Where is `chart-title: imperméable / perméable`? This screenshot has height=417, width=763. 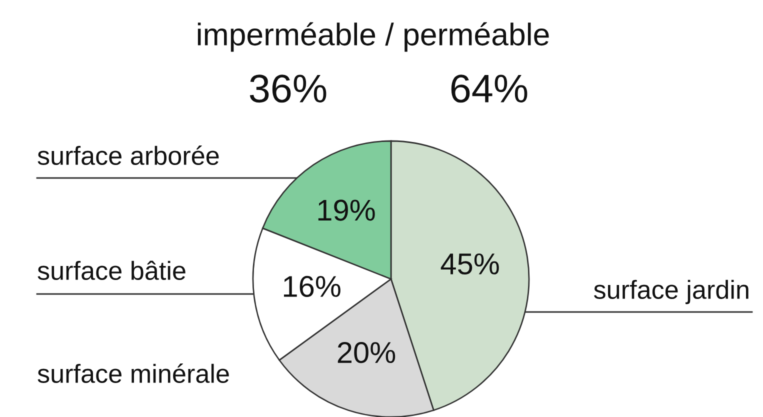
chart-title: imperméable / perméable is located at coordinates (373, 37).